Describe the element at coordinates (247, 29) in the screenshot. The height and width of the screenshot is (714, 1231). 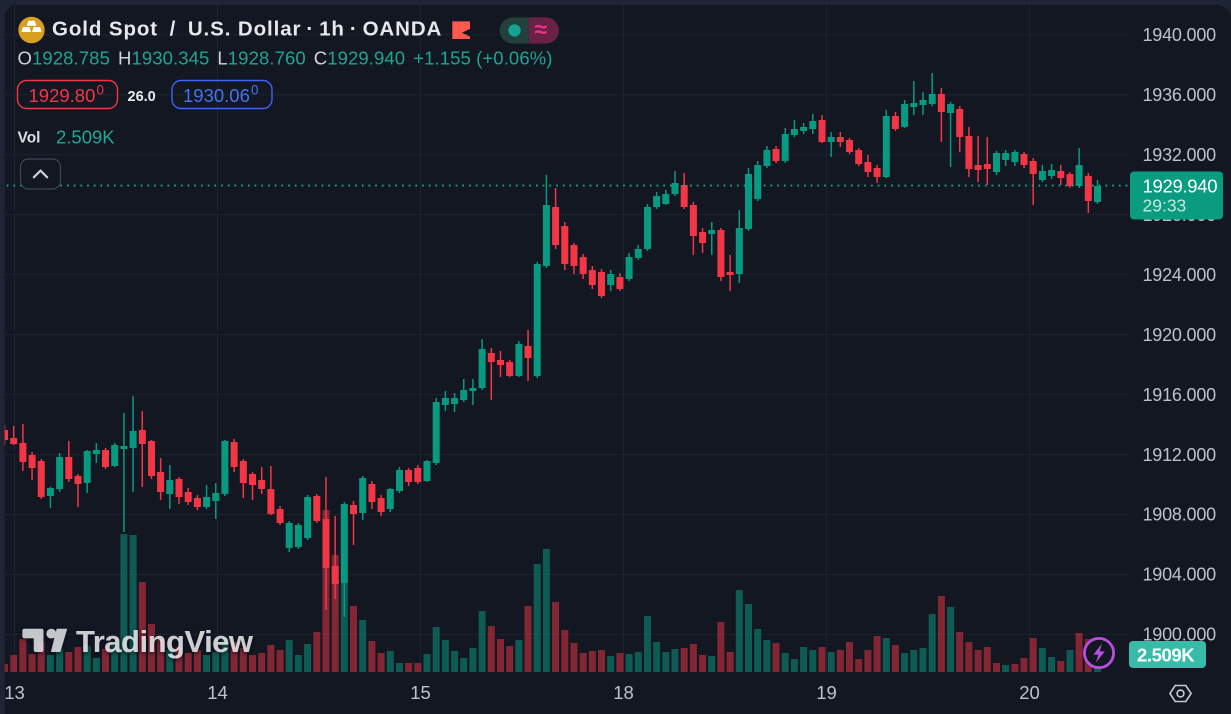
I see `svg-text:Gold Spot / U.S. Dollar · 1h: Gold Spot / U.S. Dollar · 1h · OANDA` at that location.